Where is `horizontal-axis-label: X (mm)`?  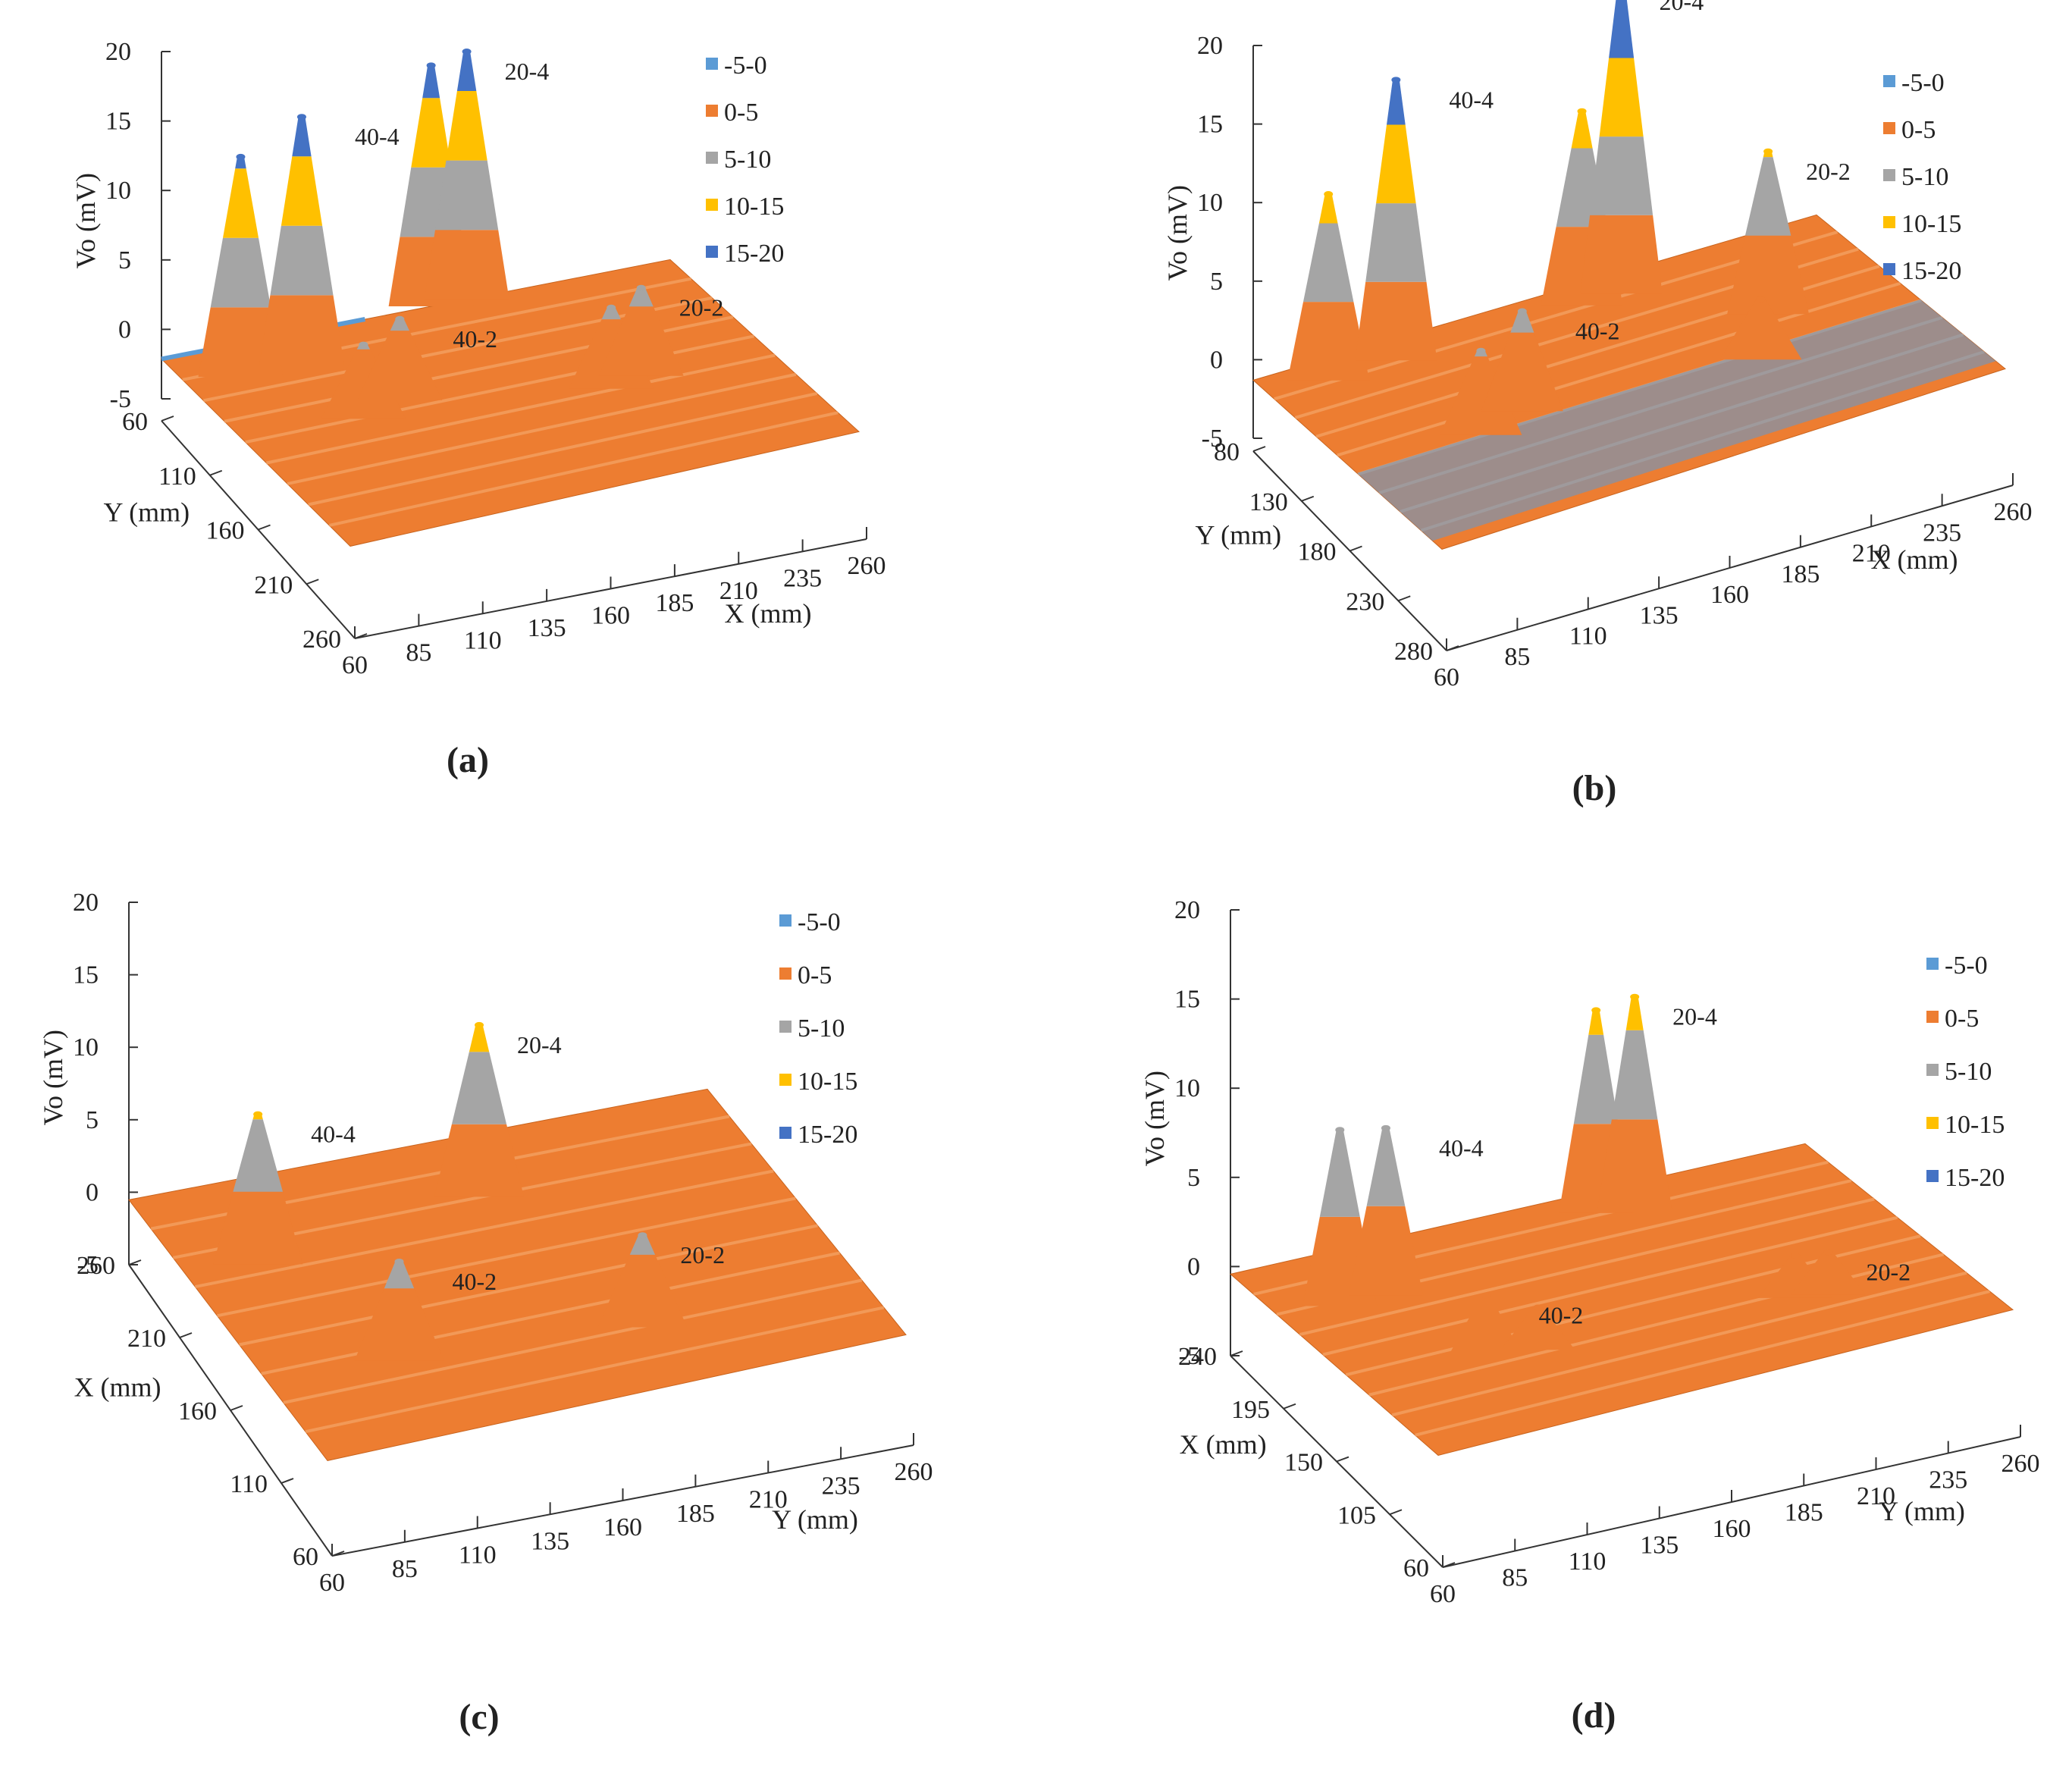 horizontal-axis-label: X (mm) is located at coordinates (768, 613).